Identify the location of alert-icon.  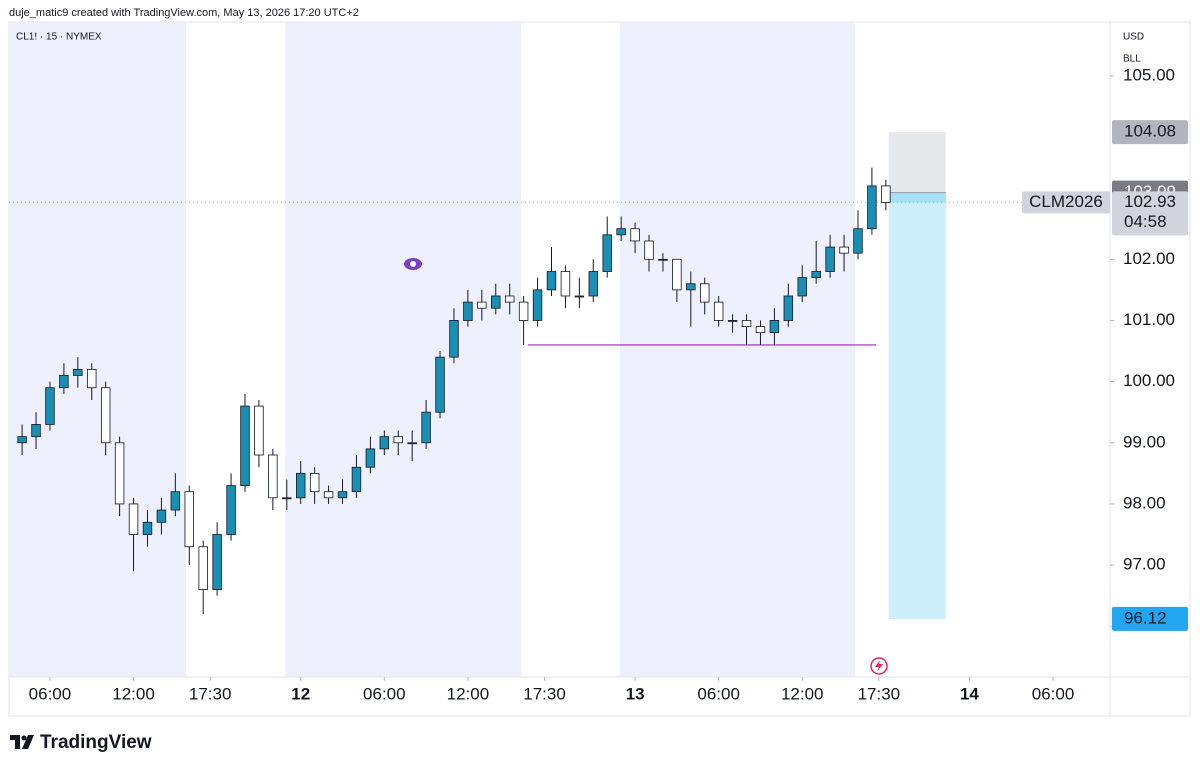
(879, 666).